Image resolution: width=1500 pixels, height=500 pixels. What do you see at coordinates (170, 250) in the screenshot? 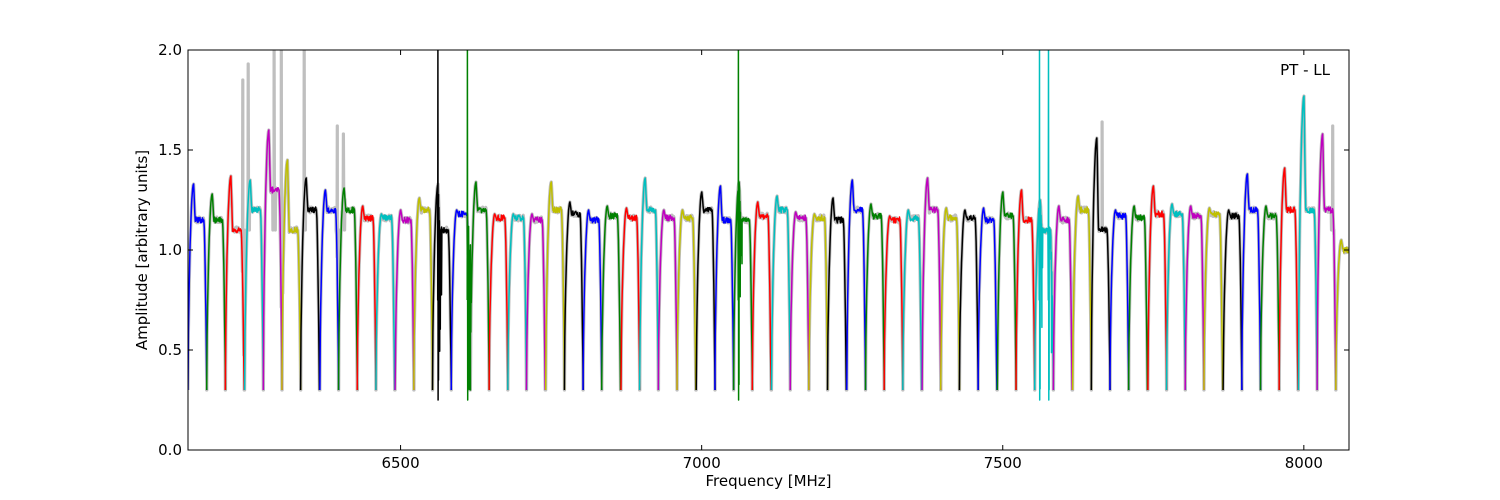
I see `y-tick-label: 1.0` at bounding box center [170, 250].